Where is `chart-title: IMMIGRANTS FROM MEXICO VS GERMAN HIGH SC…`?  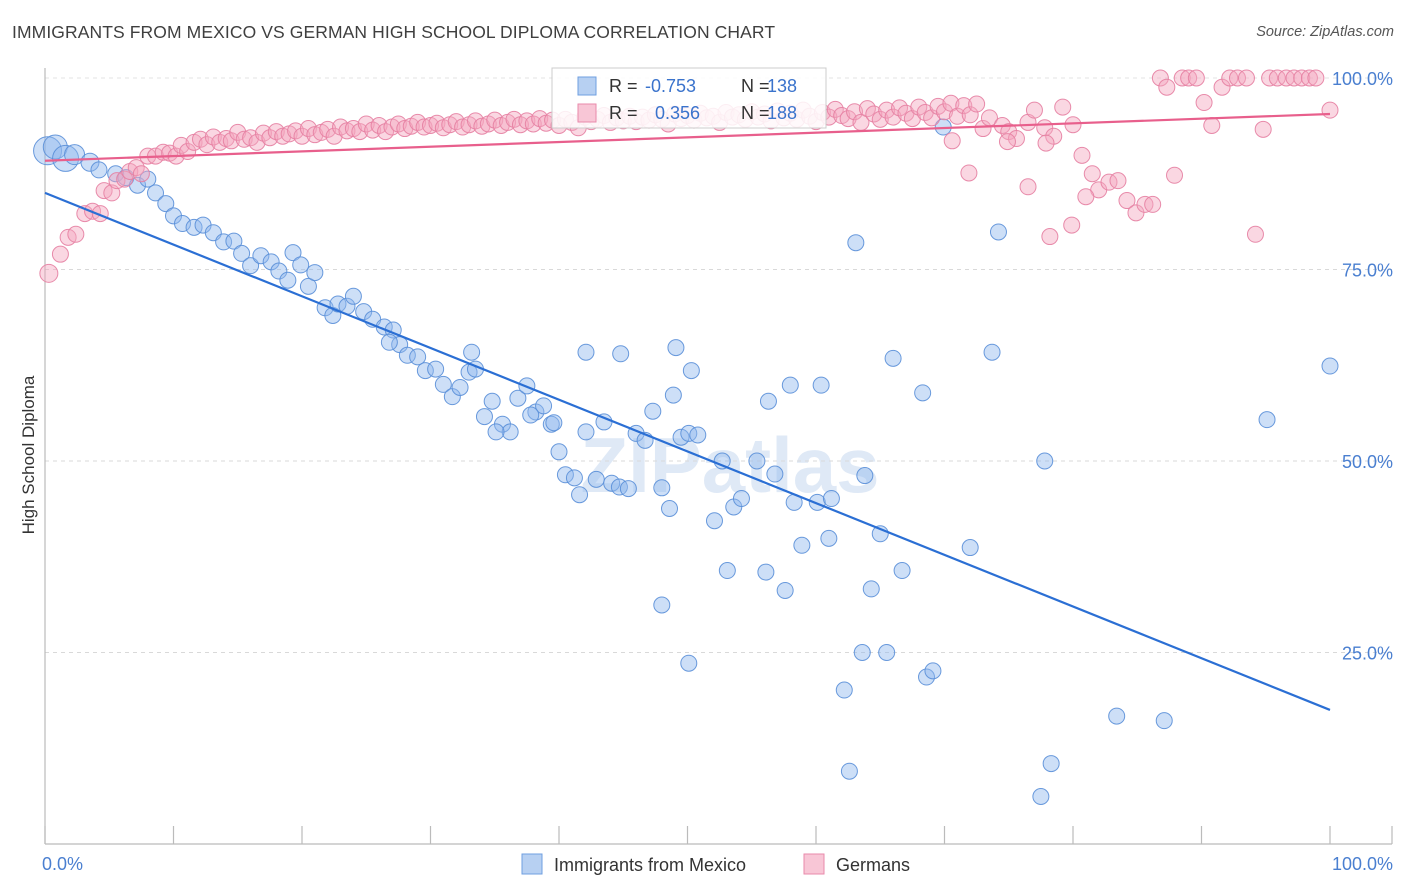 chart-title: IMMIGRANTS FROM MEXICO VS GERMAN HIGH SC… is located at coordinates (394, 32).